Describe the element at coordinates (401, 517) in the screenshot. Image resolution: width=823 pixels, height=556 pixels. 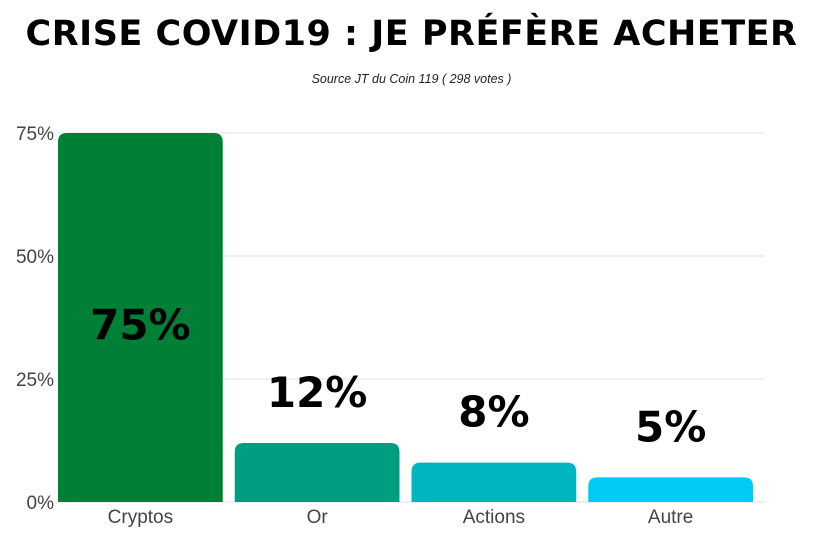
I see `x-axis: Cryptos Or Actions Autre` at that location.